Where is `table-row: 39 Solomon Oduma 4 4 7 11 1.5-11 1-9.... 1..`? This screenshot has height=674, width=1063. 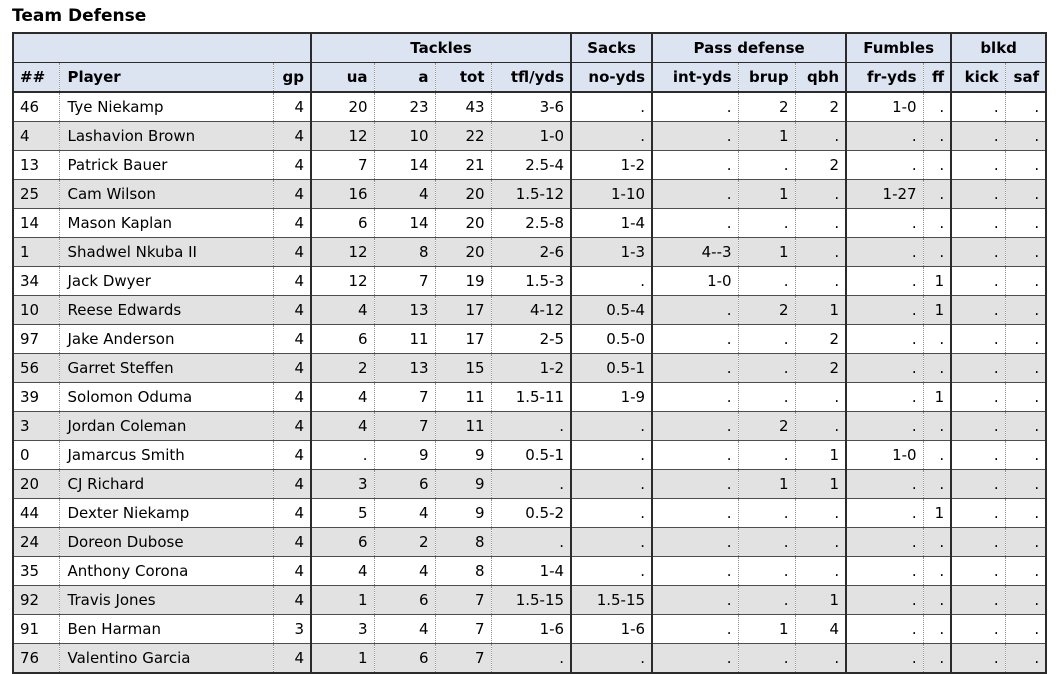 table-row: 39 Solomon Oduma 4 4 7 11 1.5-11 1-9.... 1.. is located at coordinates (530, 397).